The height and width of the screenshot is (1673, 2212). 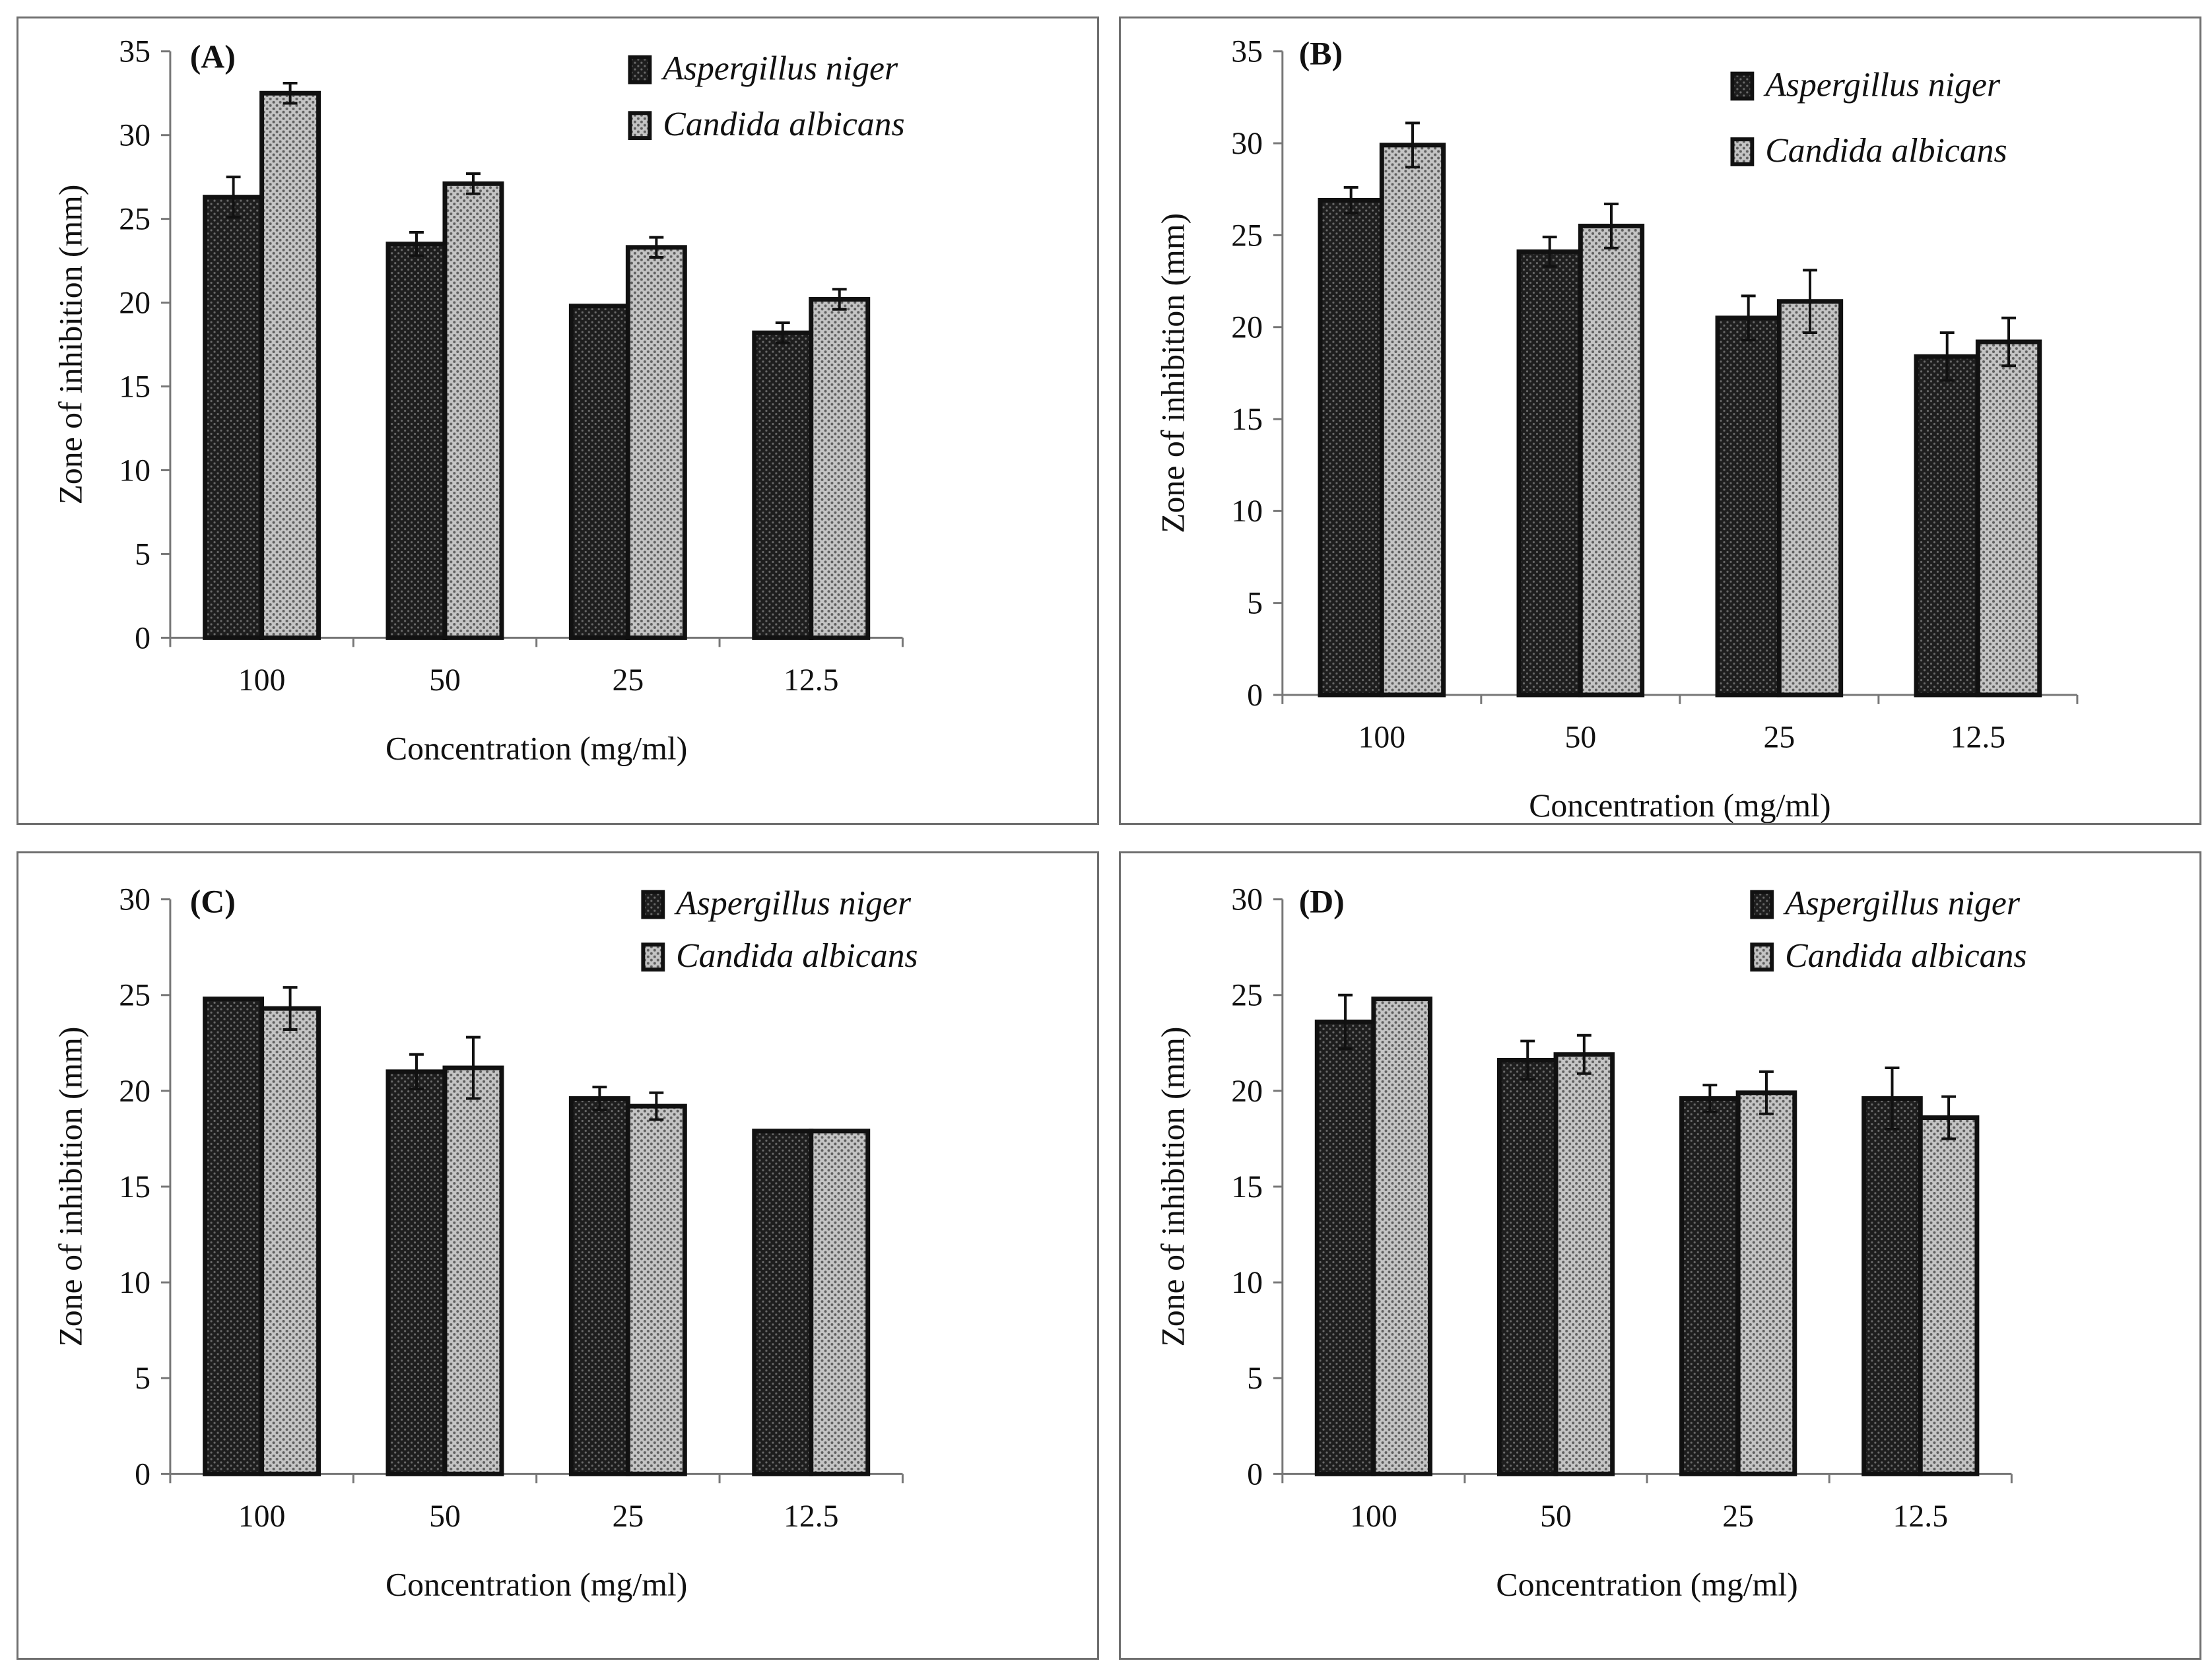 What do you see at coordinates (213, 57) in the screenshot?
I see `panel-label: (A)` at bounding box center [213, 57].